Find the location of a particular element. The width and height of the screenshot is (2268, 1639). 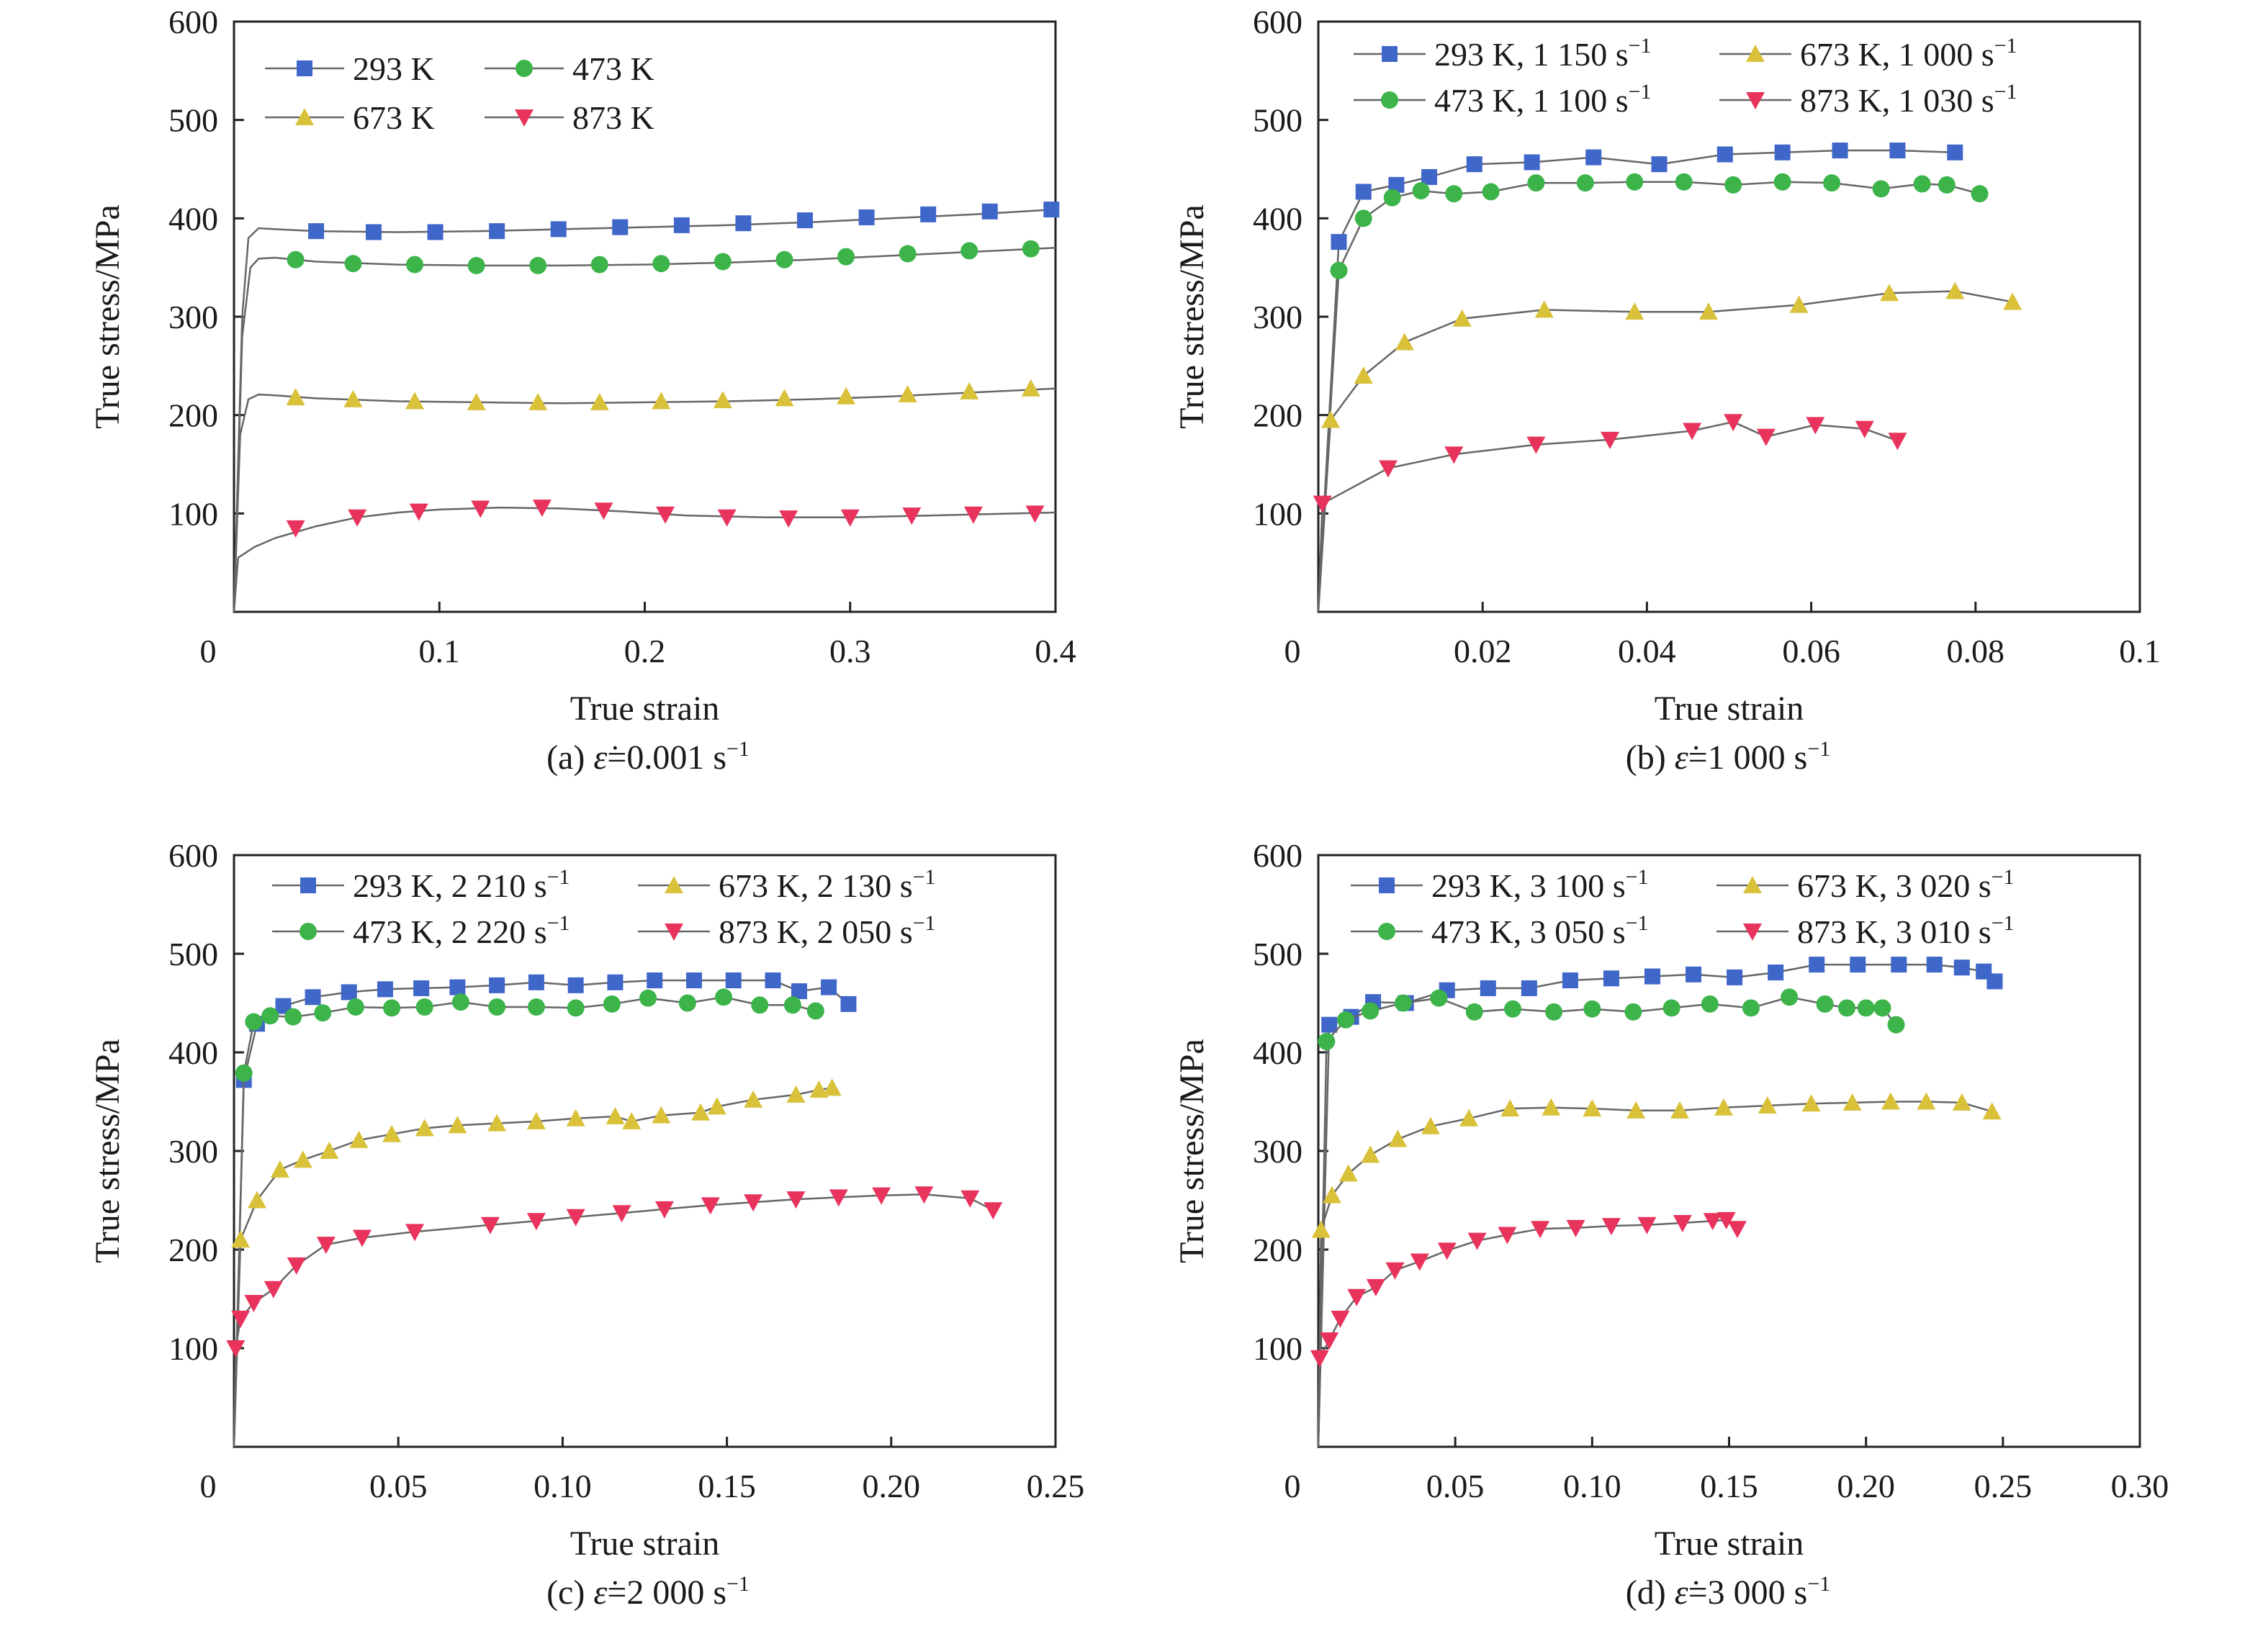

legend-item: 293 K is located at coordinates (350, 68).